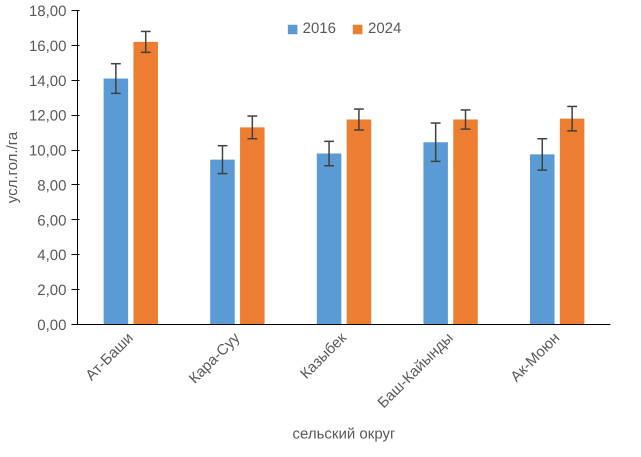  Describe the element at coordinates (52, 221) in the screenshot. I see `y-tick-label: 6,00` at that location.